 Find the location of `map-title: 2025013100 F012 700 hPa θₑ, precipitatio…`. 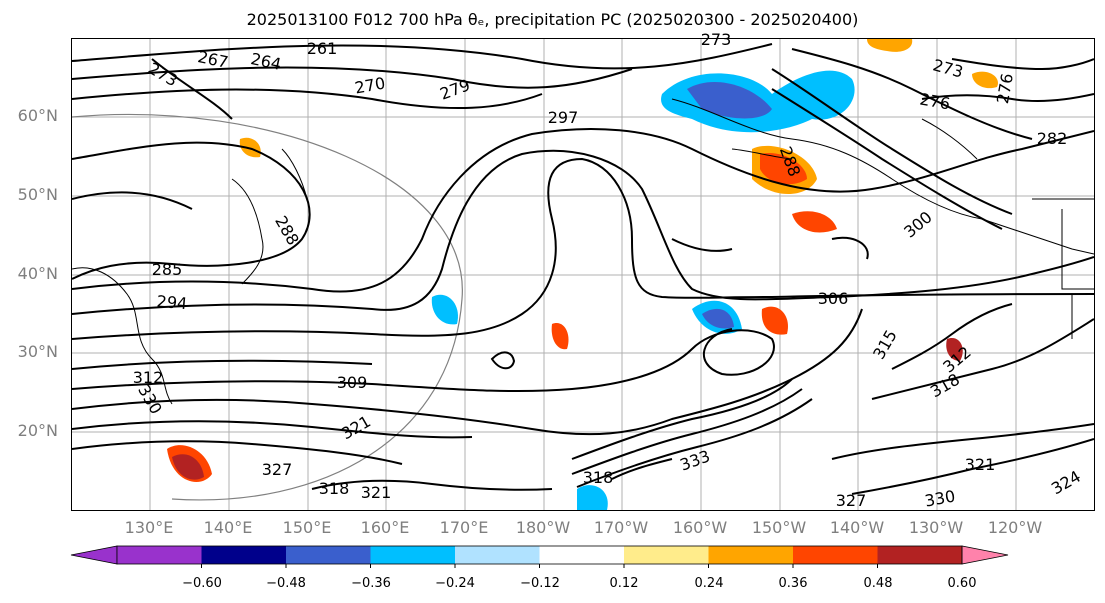

map-title: 2025013100 F012 700 hPa θₑ, precipitatio… is located at coordinates (552, 19).